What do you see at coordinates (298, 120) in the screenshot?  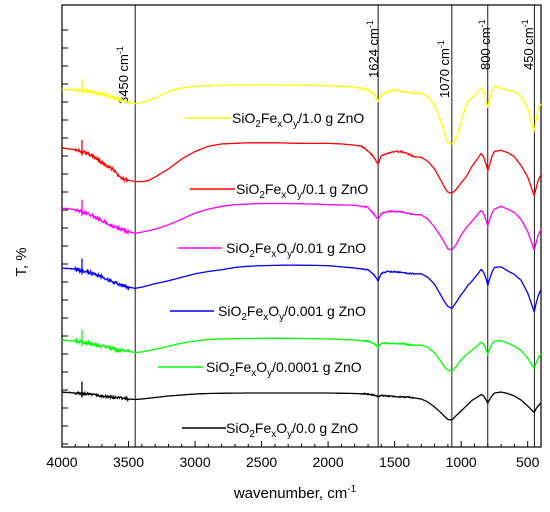 I see `legend-label-0: SiO2FexOy/1.0 g ZnO` at bounding box center [298, 120].